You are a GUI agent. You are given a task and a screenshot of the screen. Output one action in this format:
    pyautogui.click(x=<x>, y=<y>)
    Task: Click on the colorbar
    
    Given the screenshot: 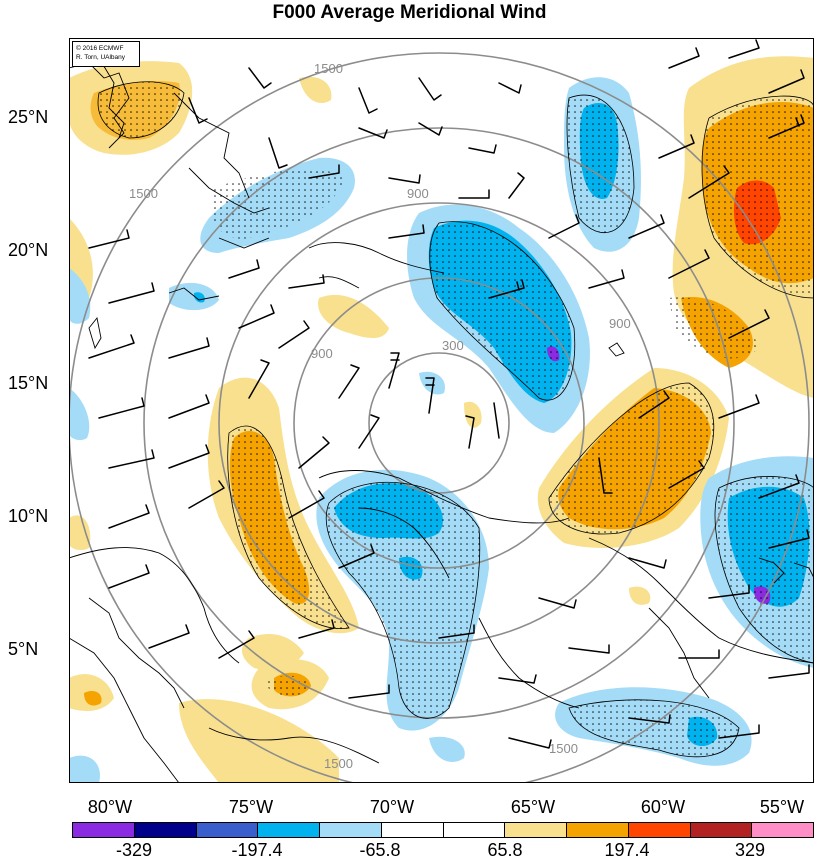 What is the action you would take?
    pyautogui.click(x=443, y=830)
    